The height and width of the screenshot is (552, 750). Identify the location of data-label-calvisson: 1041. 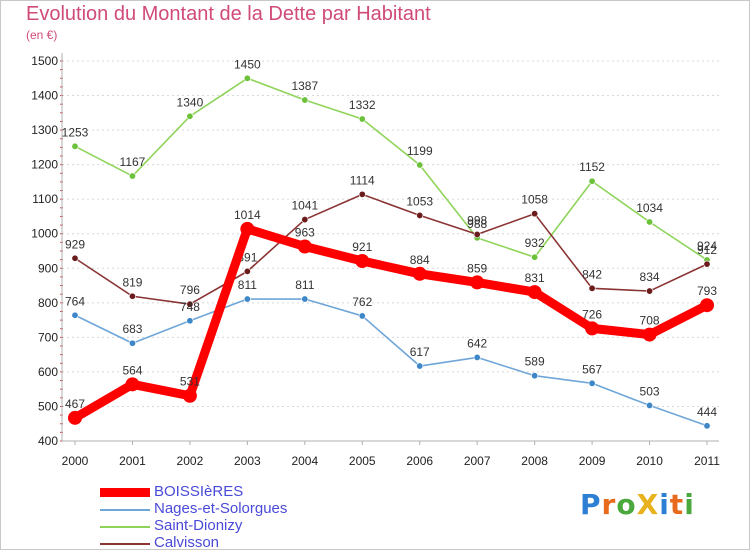
(304, 206).